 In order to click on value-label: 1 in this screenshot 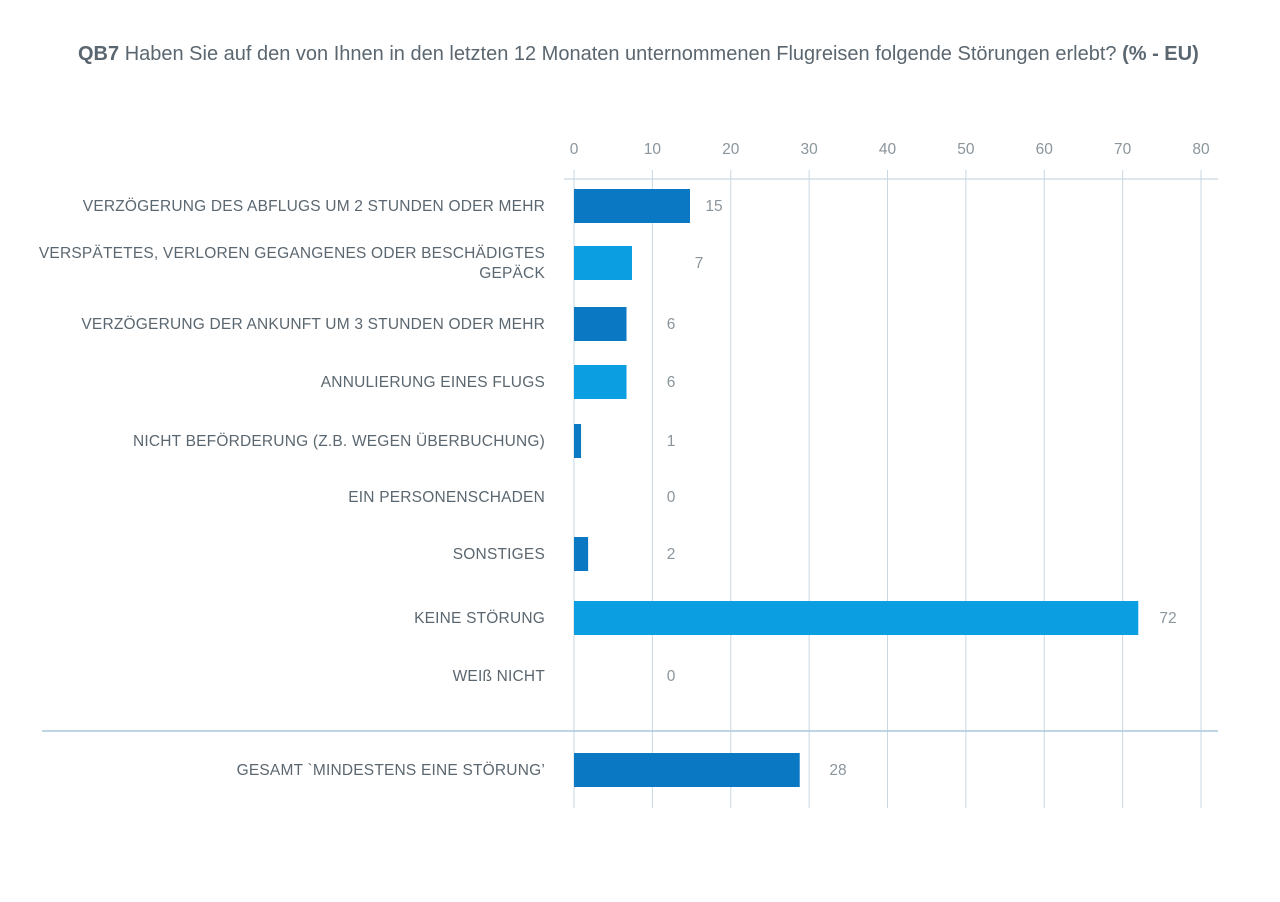, I will do `click(671, 441)`.